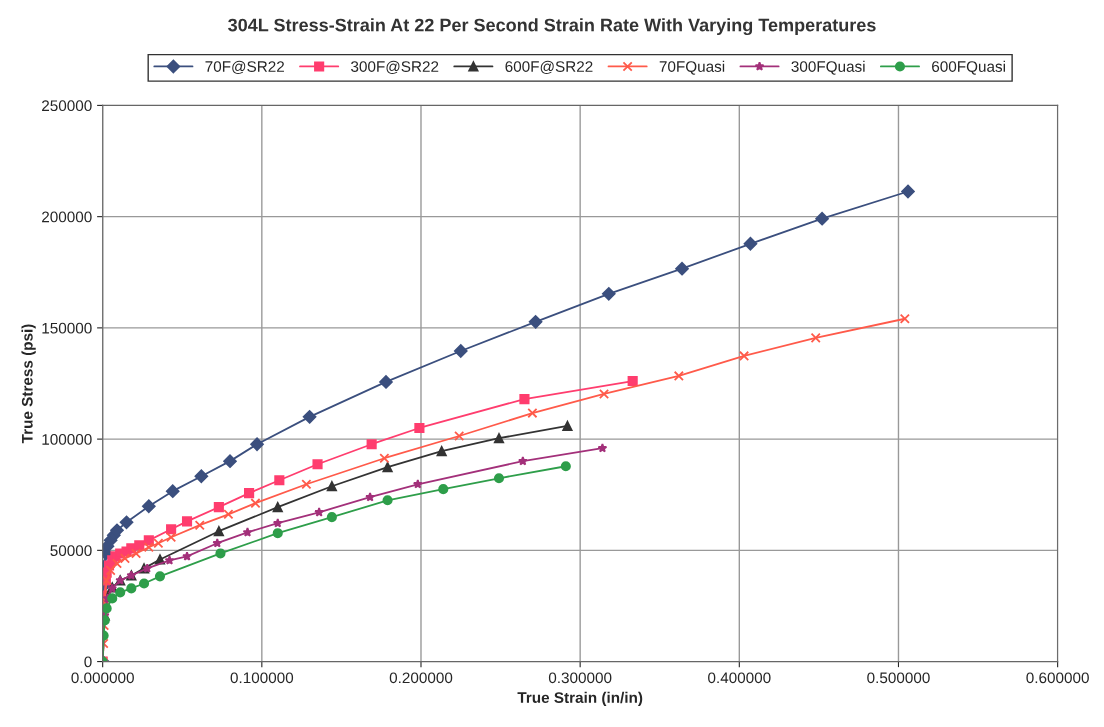  Describe the element at coordinates (262, 678) in the screenshot. I see `x-tick-label: 0.100000` at that location.